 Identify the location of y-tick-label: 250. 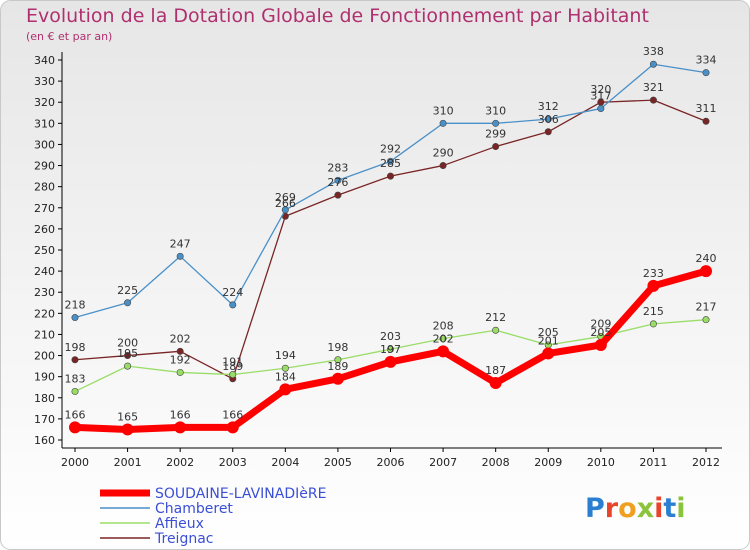
(44, 250).